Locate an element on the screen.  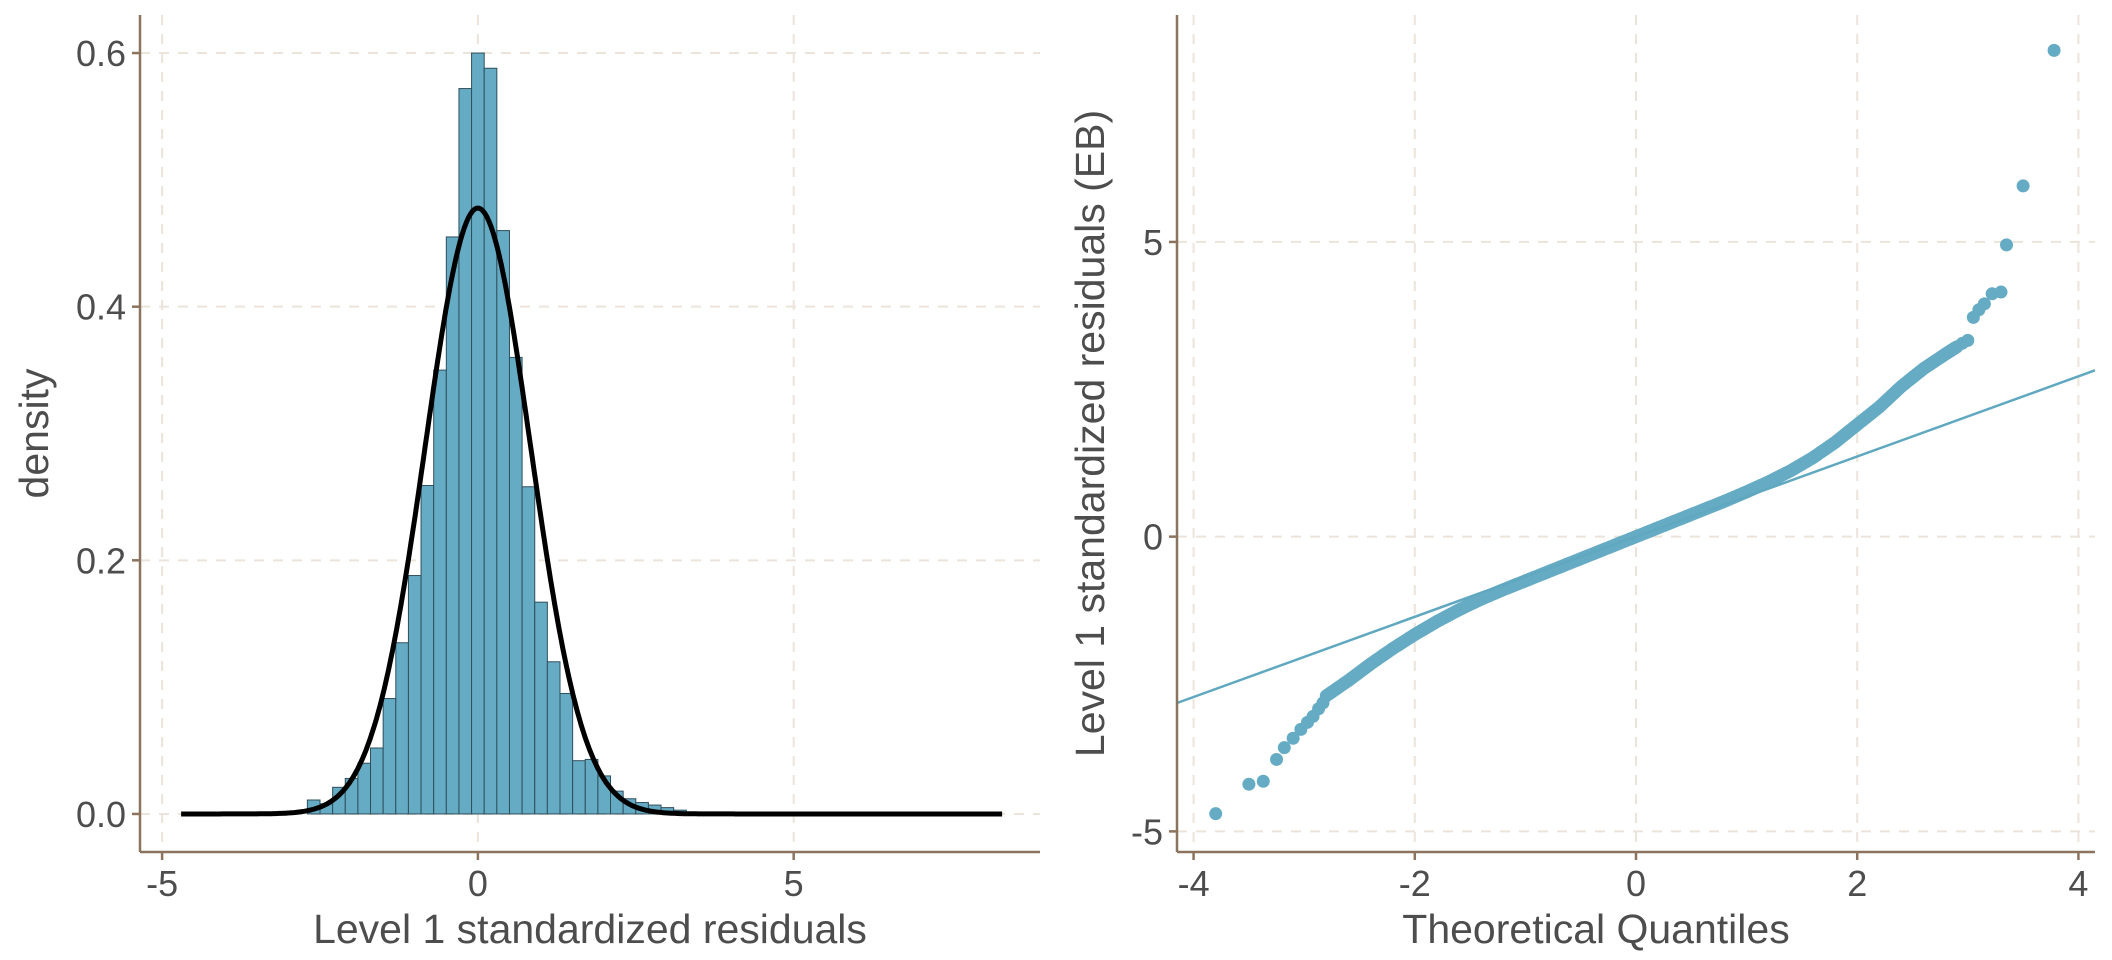
qq-y-axis-title: Level 1 standardized residuals (EB) is located at coordinates (1090, 433).